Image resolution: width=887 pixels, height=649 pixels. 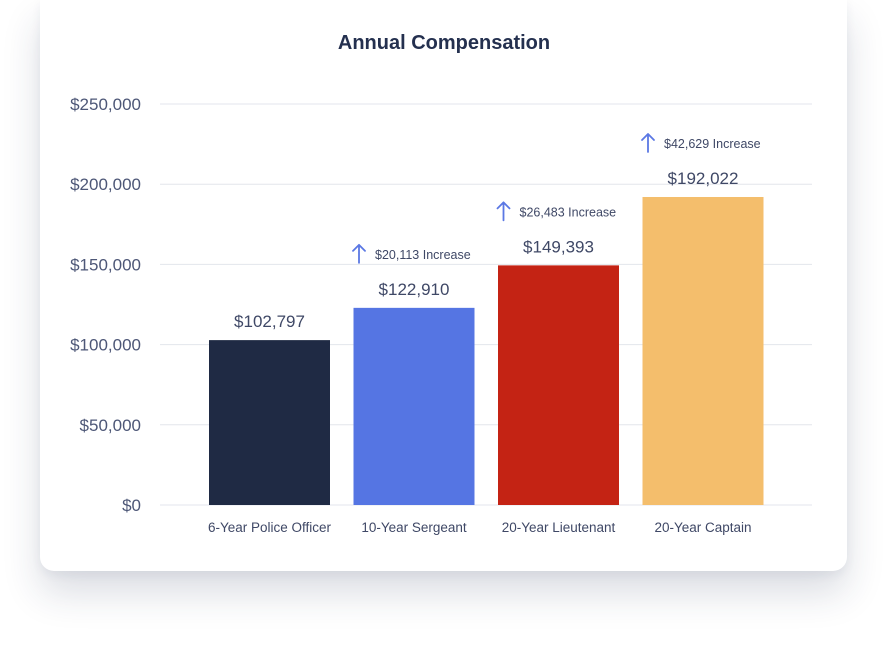 I want to click on bar-value-label: $192,022, so click(x=703, y=178).